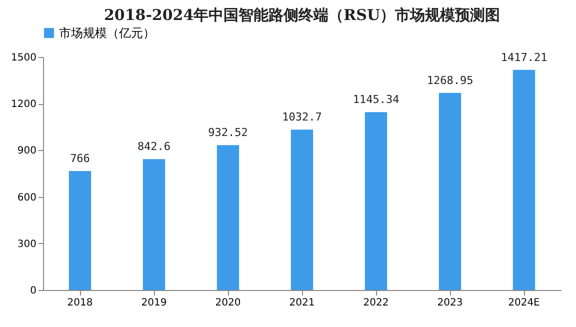 This screenshot has width=576, height=327. Describe the element at coordinates (80, 303) in the screenshot. I see `x-tick-label: 2018` at that location.